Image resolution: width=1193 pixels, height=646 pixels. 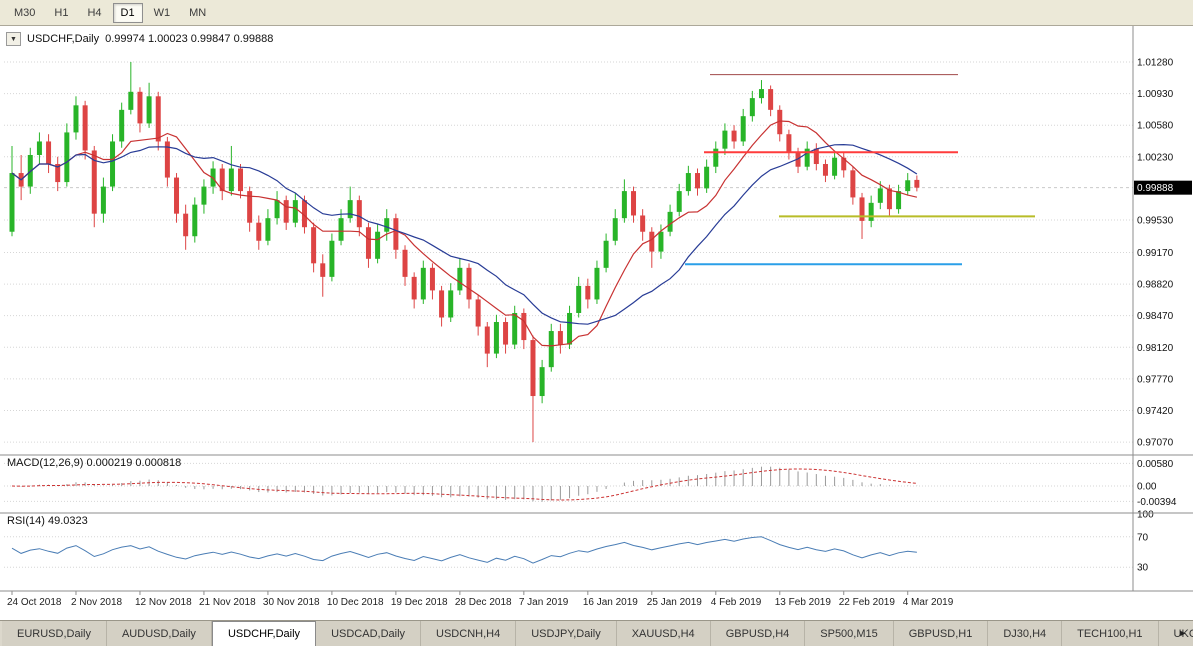 What do you see at coordinates (159, 633) in the screenshot?
I see `tab-audusd-daily: AUDUSD,Daily` at bounding box center [159, 633].